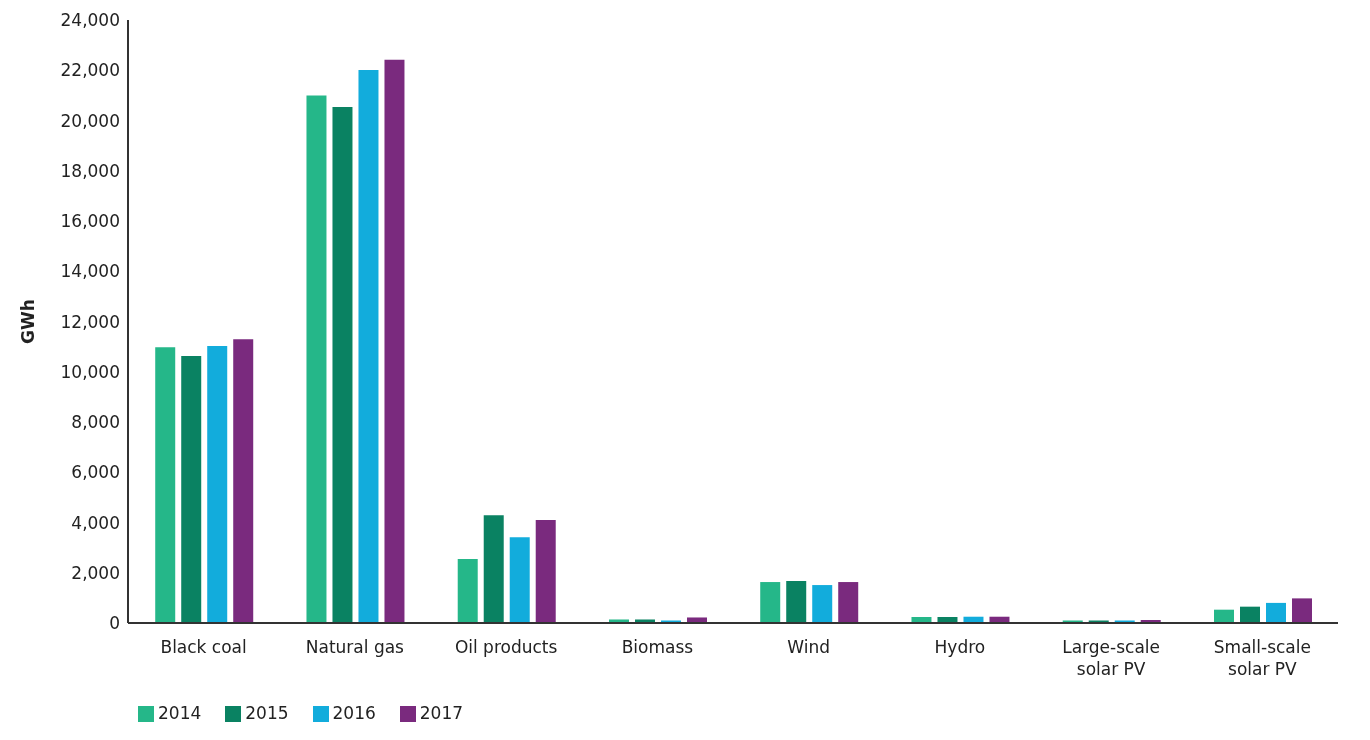 This screenshot has width=1370, height=740. I want to click on x-tick-label: Hydro, so click(960, 647).